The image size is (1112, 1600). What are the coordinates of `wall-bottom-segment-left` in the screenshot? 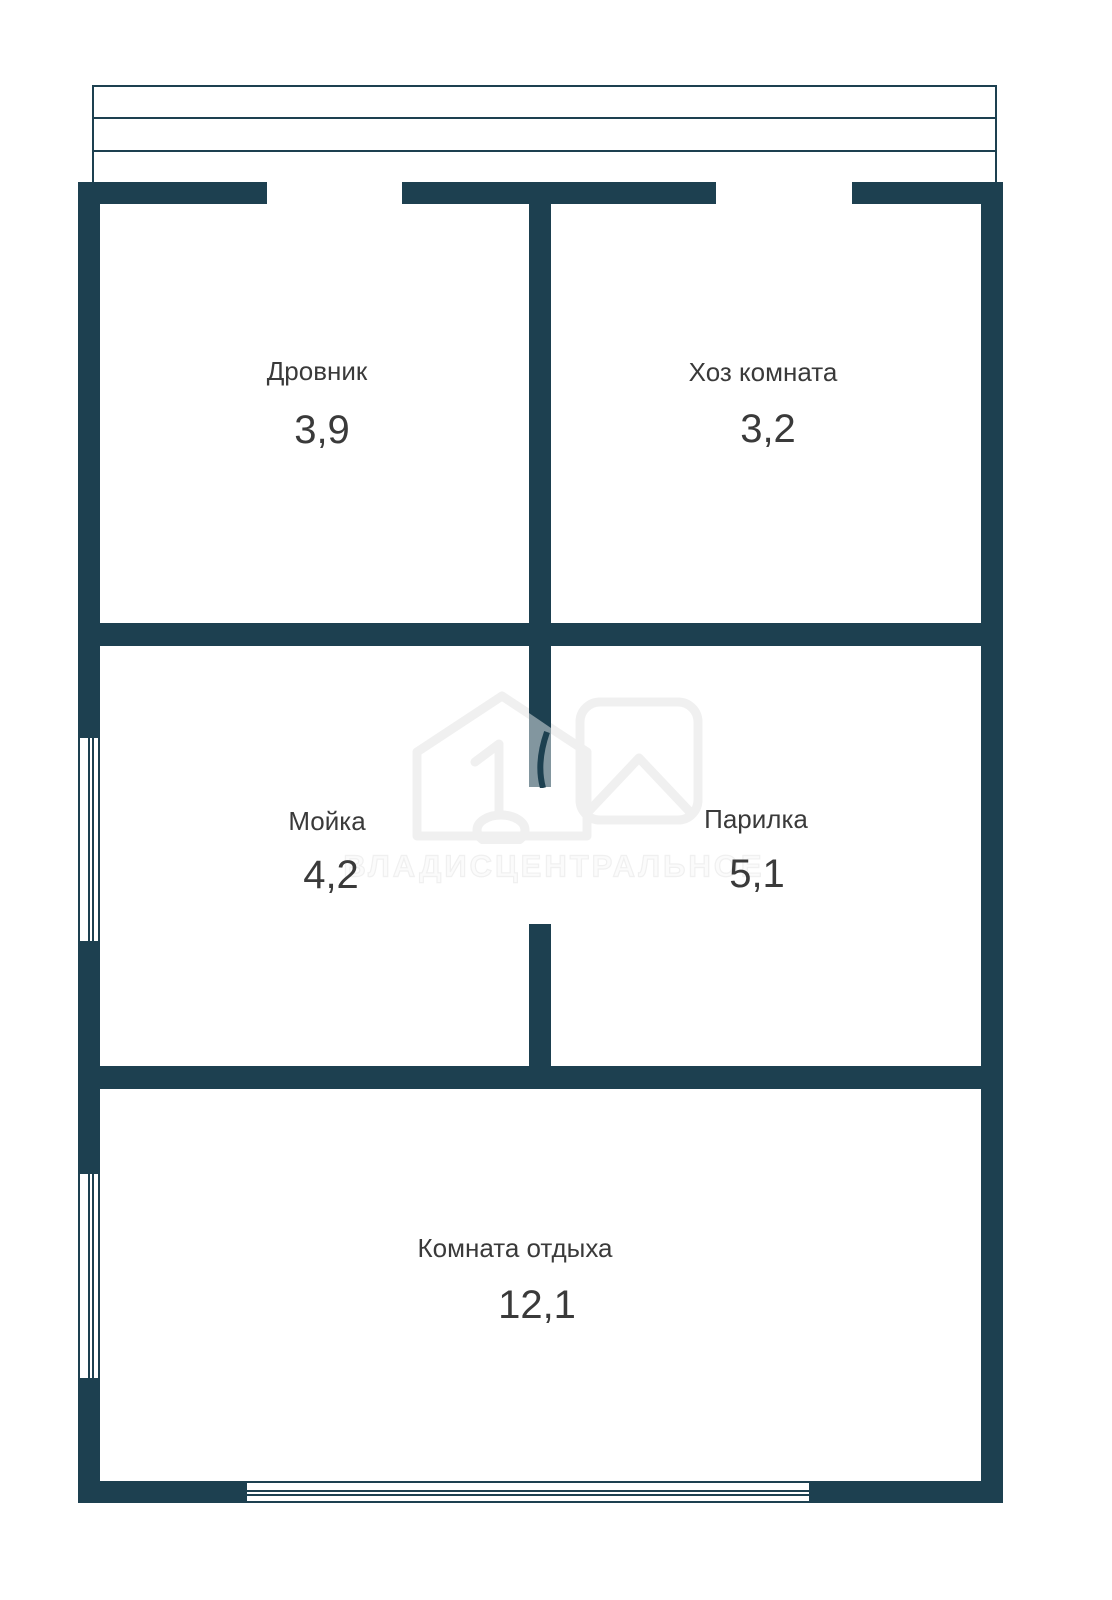 It's located at (162, 1492).